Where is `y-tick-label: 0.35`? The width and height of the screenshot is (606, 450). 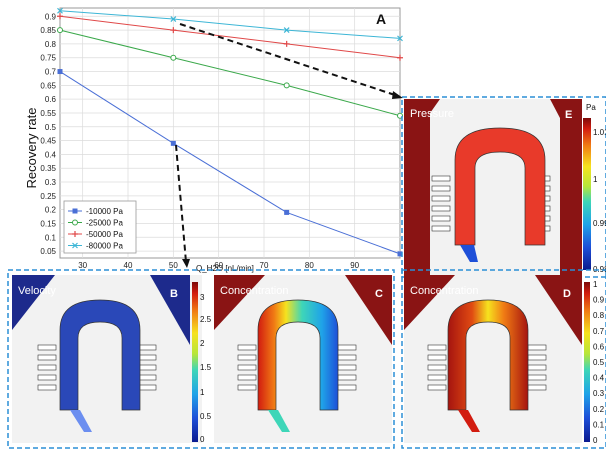
y-tick-label: 0.35 is located at coordinates (48, 168).